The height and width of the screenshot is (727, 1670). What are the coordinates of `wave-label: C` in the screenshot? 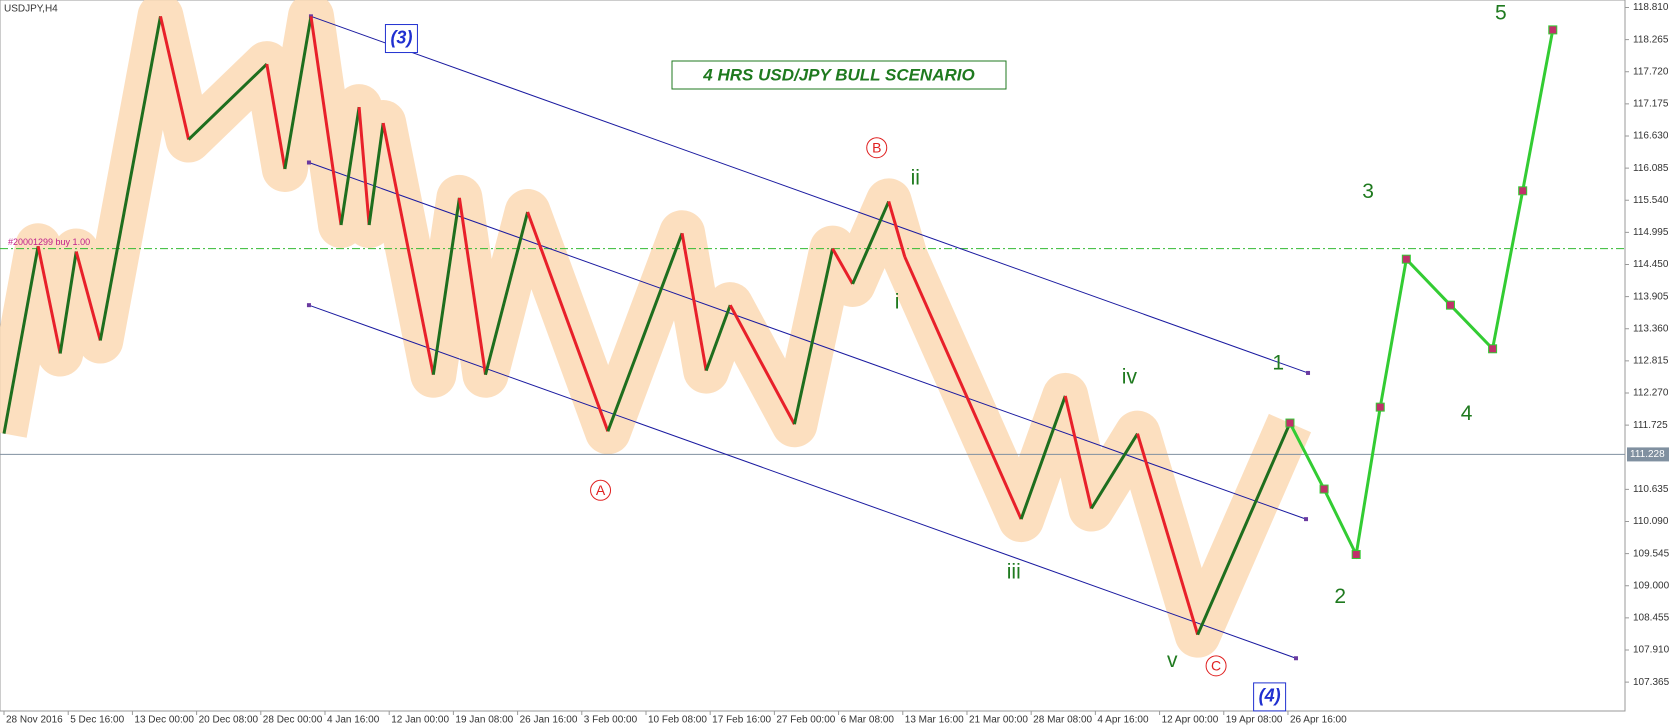 It's located at (1216, 666).